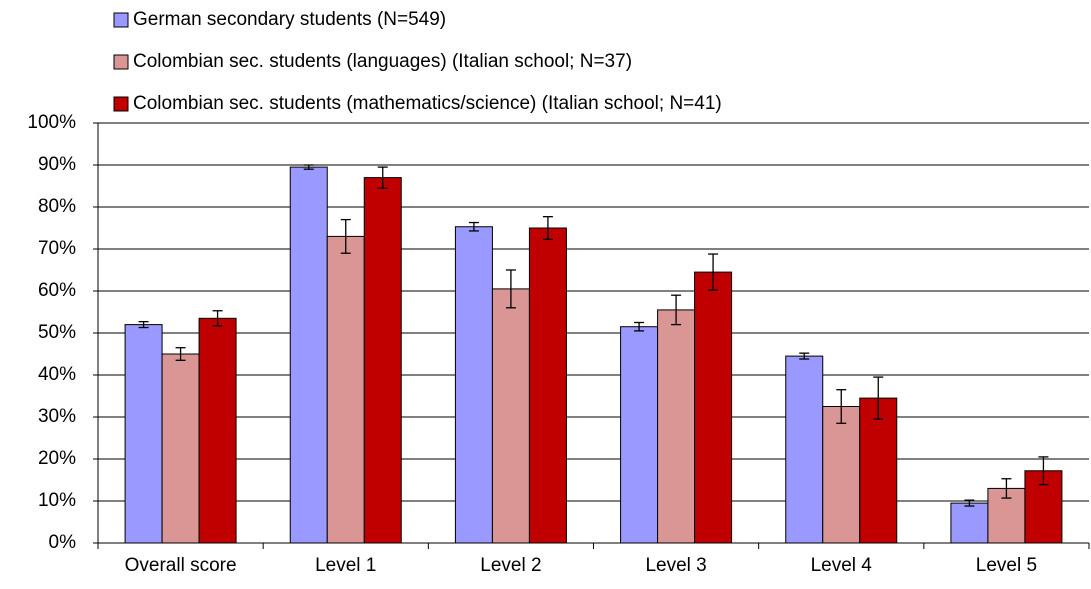 The image size is (1091, 589). Describe the element at coordinates (510, 565) in the screenshot. I see `x-tick-label: Level 2` at that location.